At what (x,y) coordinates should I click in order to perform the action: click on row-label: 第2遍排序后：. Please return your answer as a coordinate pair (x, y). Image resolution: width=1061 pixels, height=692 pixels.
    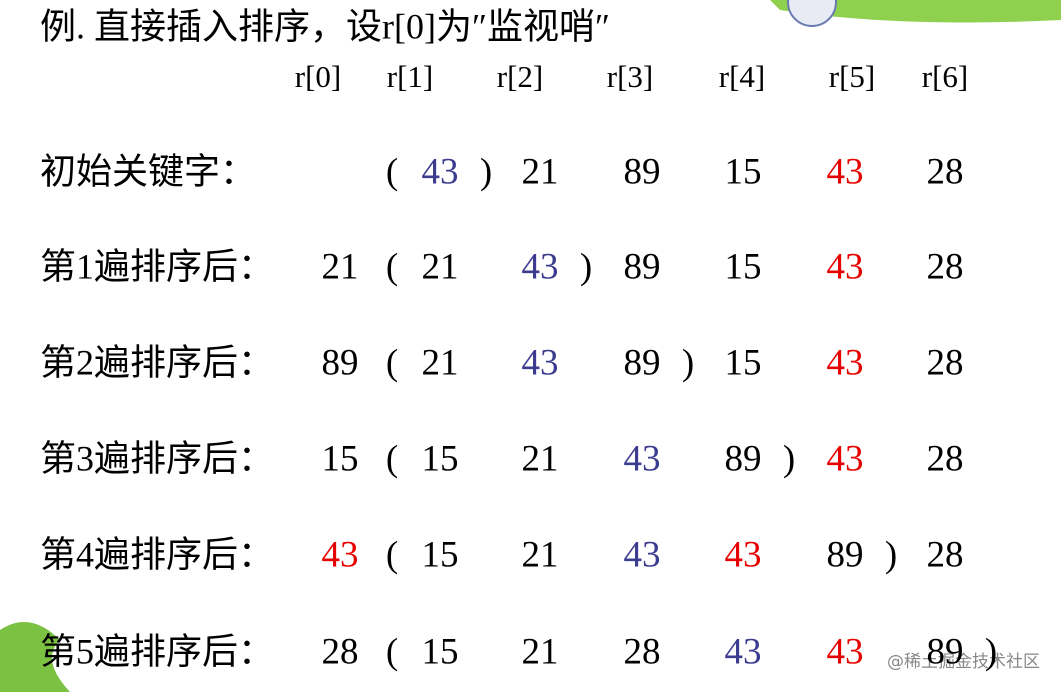
    Looking at the image, I should click on (157, 362).